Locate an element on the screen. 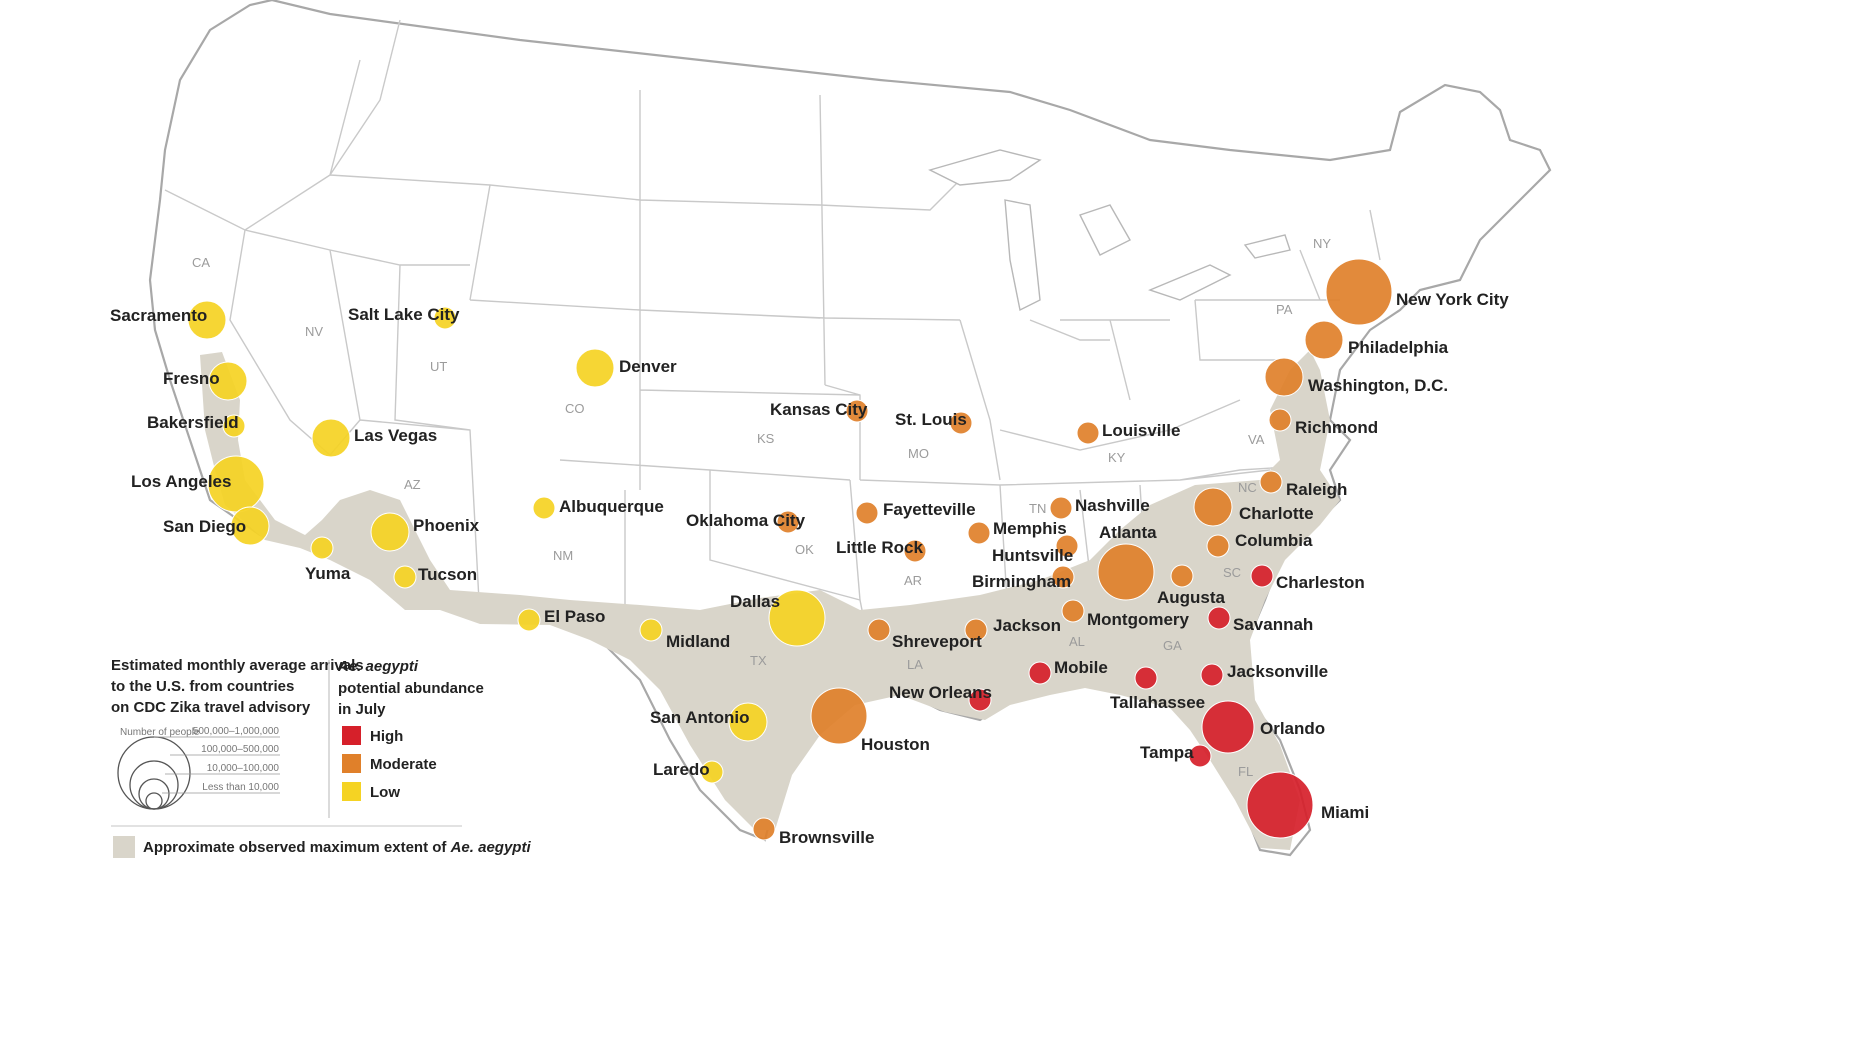 The height and width of the screenshot is (1048, 1862). state-label-nv: NV is located at coordinates (314, 331).